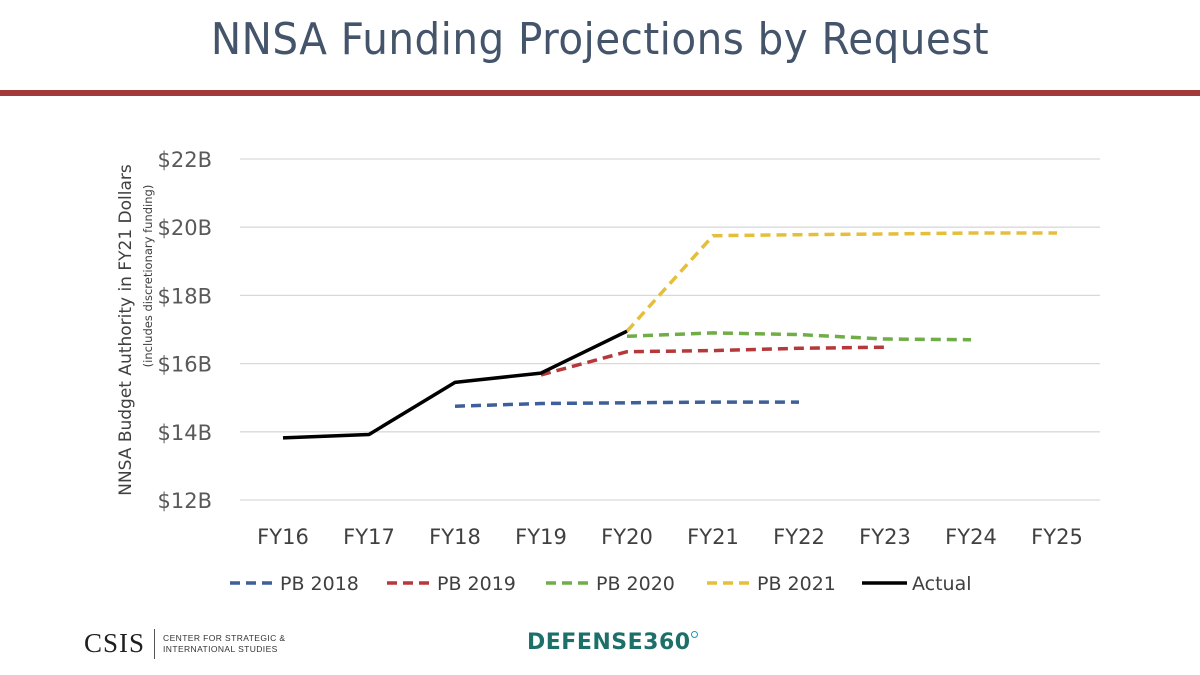  What do you see at coordinates (600, 39) in the screenshot?
I see `page-title: NNSA Funding Projections by Request` at bounding box center [600, 39].